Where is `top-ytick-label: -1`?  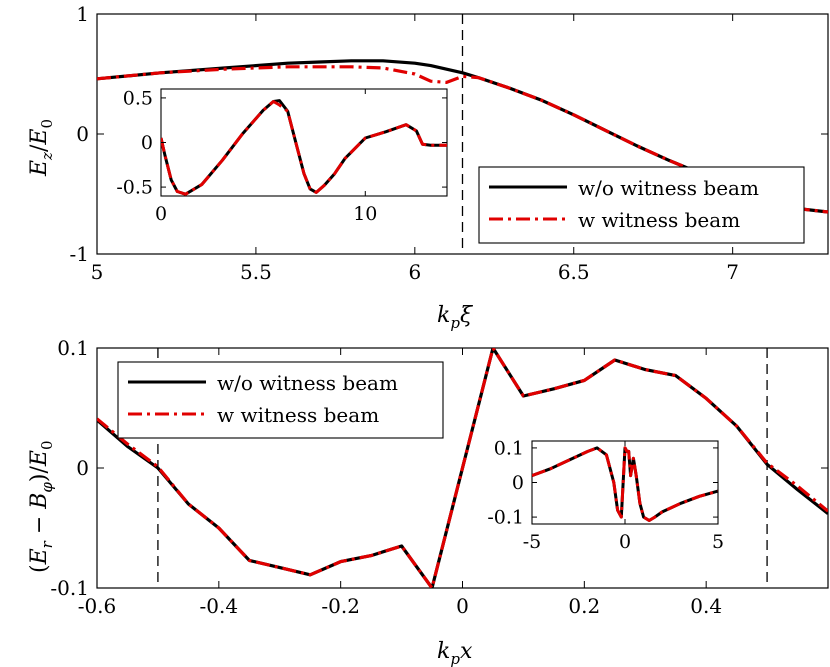
top-ytick-label: -1 is located at coordinates (79, 254).